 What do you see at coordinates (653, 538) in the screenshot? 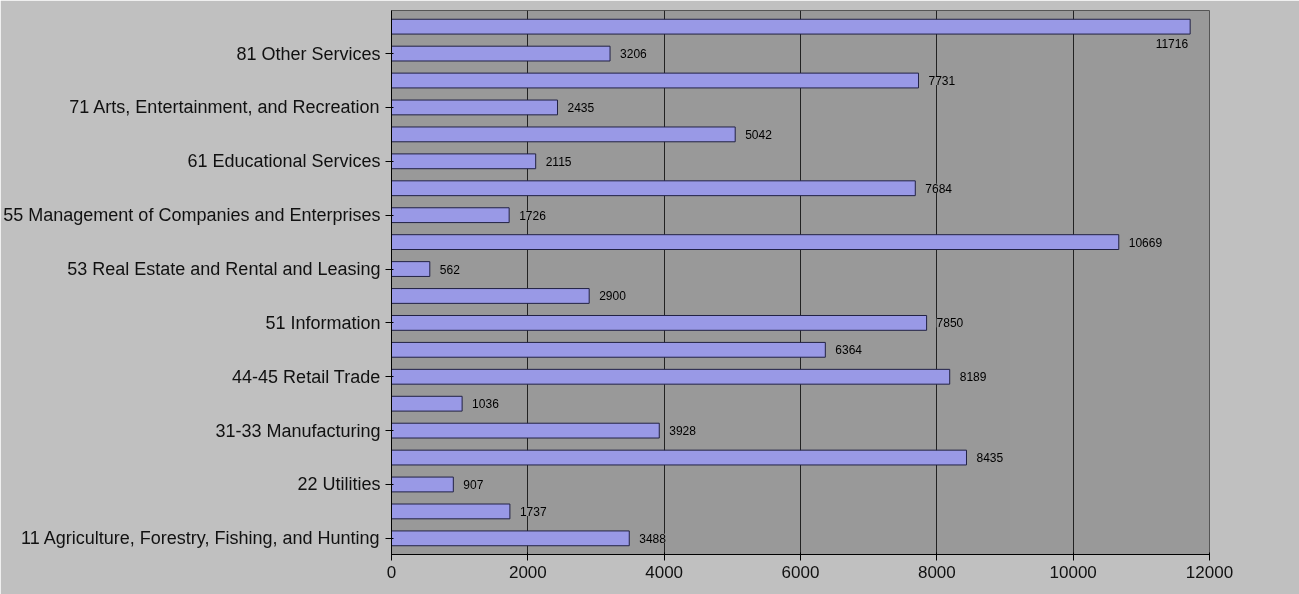
I see `data-label: 3488` at bounding box center [653, 538].